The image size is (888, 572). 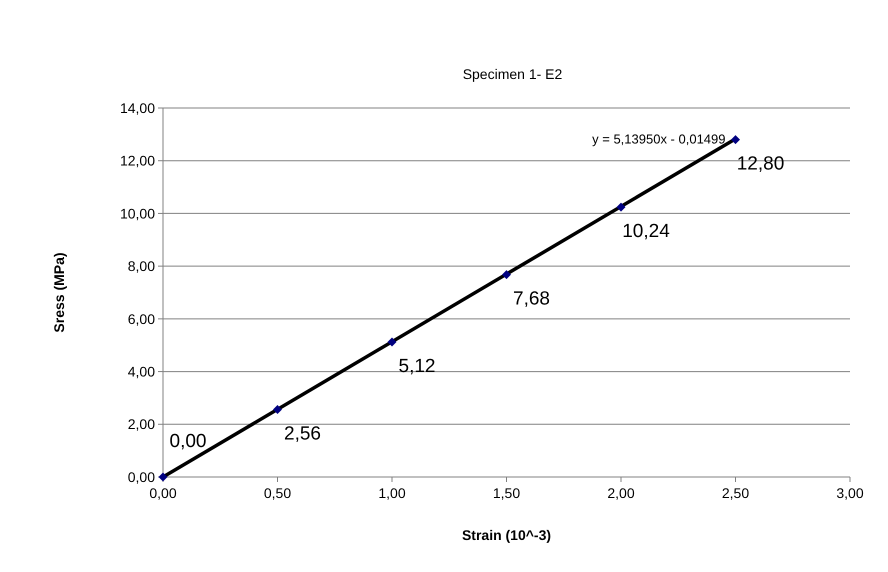 What do you see at coordinates (507, 535) in the screenshot?
I see `x-axis-title: Strain (10^-3)` at bounding box center [507, 535].